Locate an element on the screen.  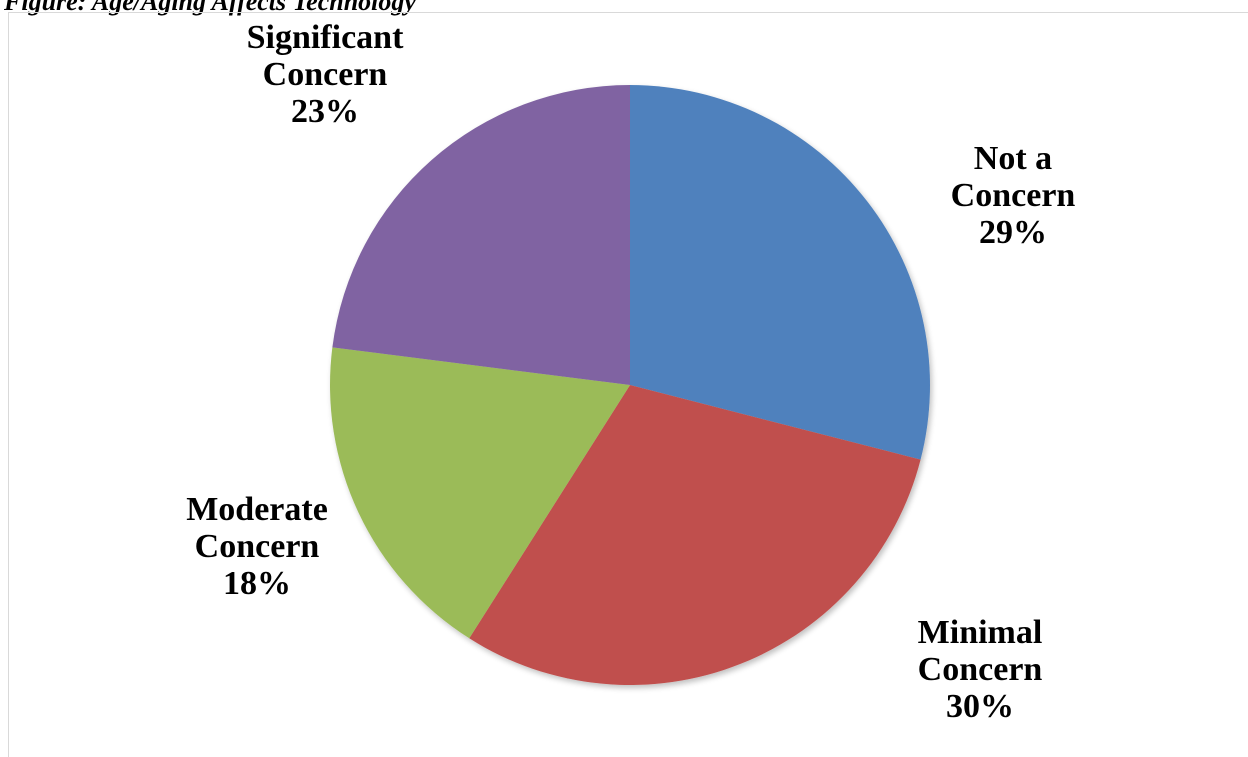
data-label-name-line: Not a is located at coordinates (1013, 158).